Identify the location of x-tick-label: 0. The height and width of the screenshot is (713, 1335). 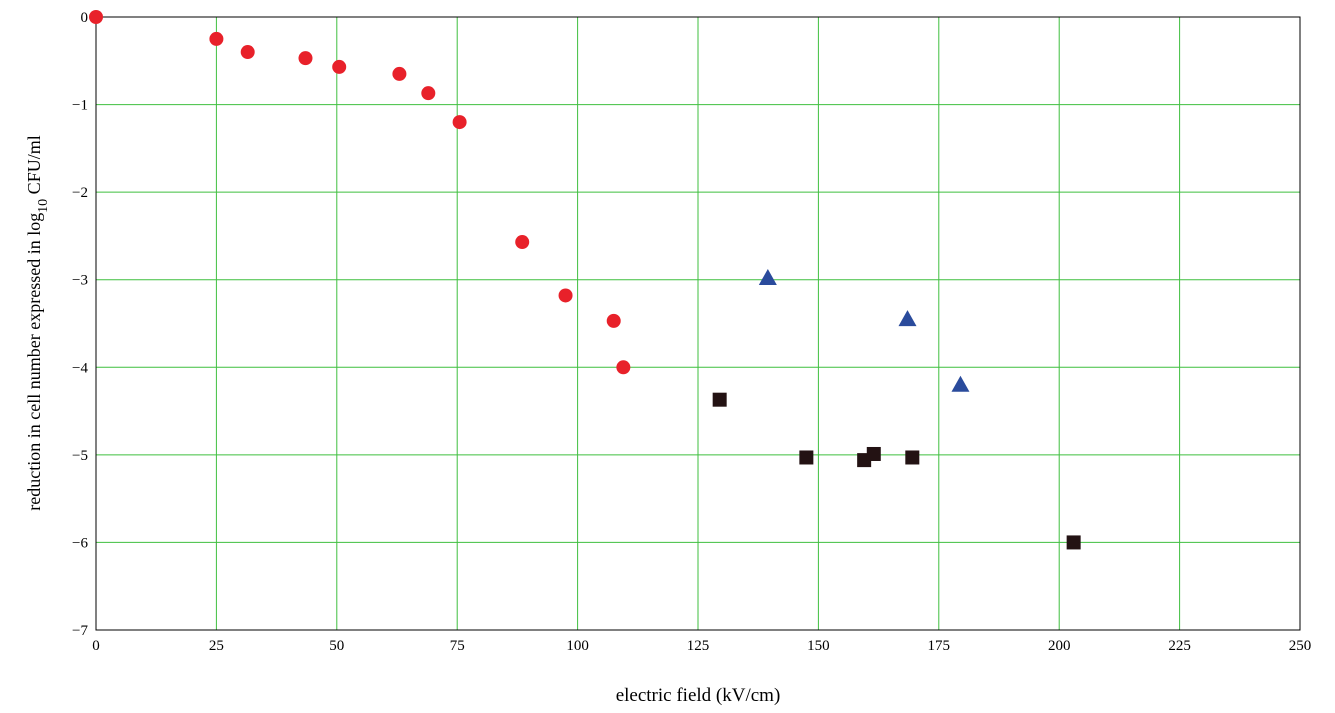
(96, 646).